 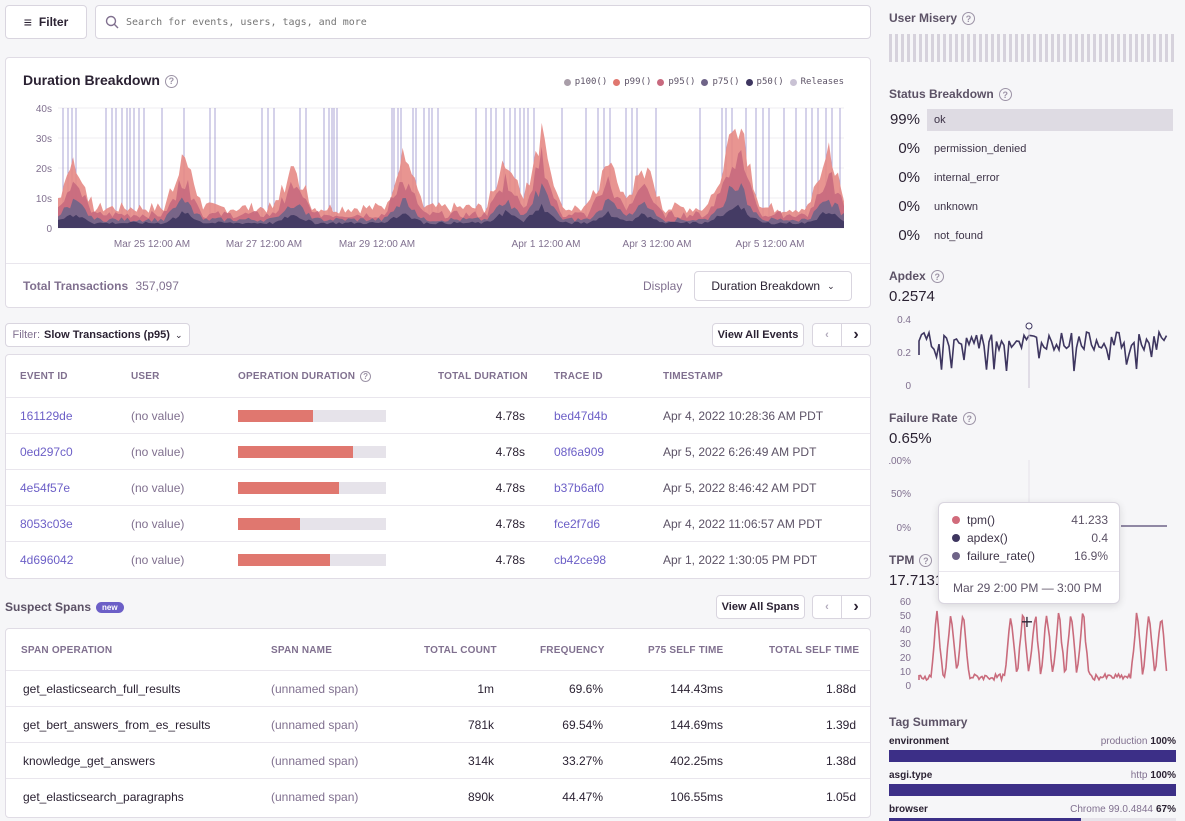 I want to click on legend-item: p100(), so click(x=585, y=82).